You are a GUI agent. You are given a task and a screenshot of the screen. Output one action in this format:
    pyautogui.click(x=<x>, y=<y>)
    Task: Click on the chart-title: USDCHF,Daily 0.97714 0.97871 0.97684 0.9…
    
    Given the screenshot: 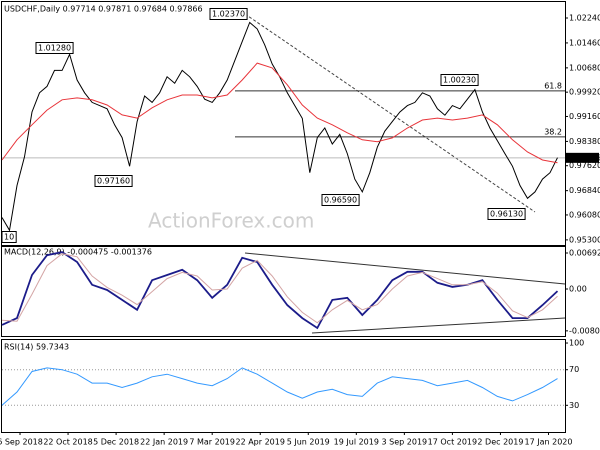 What is the action you would take?
    pyautogui.click(x=103, y=9)
    